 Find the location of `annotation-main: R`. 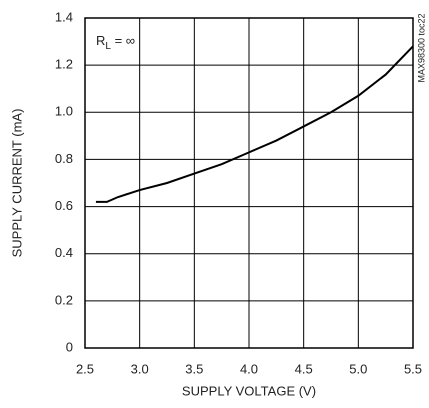

annotation-main: R is located at coordinates (100, 40).